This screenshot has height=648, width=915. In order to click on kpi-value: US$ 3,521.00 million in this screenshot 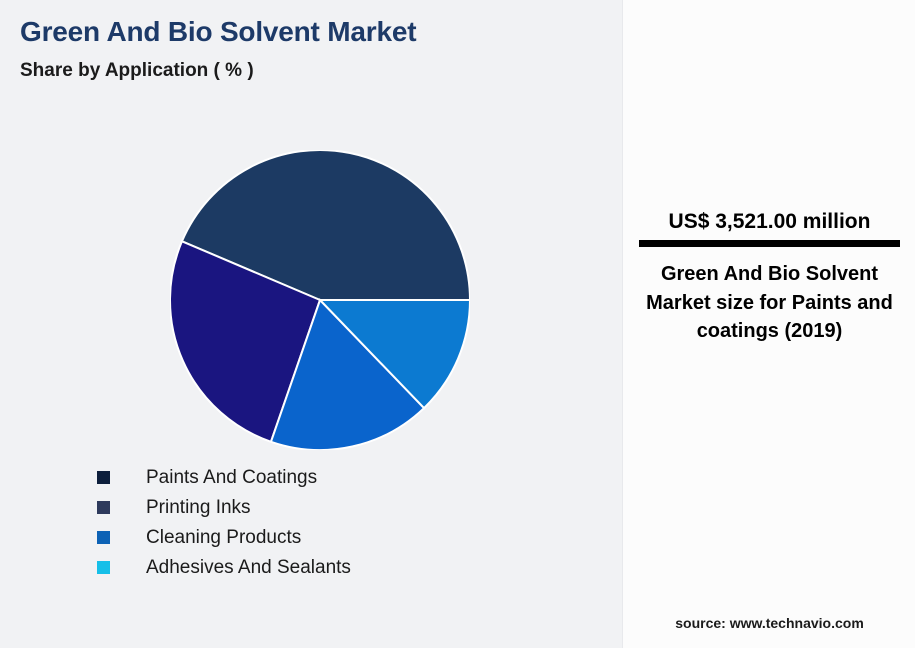, I will do `click(769, 221)`.